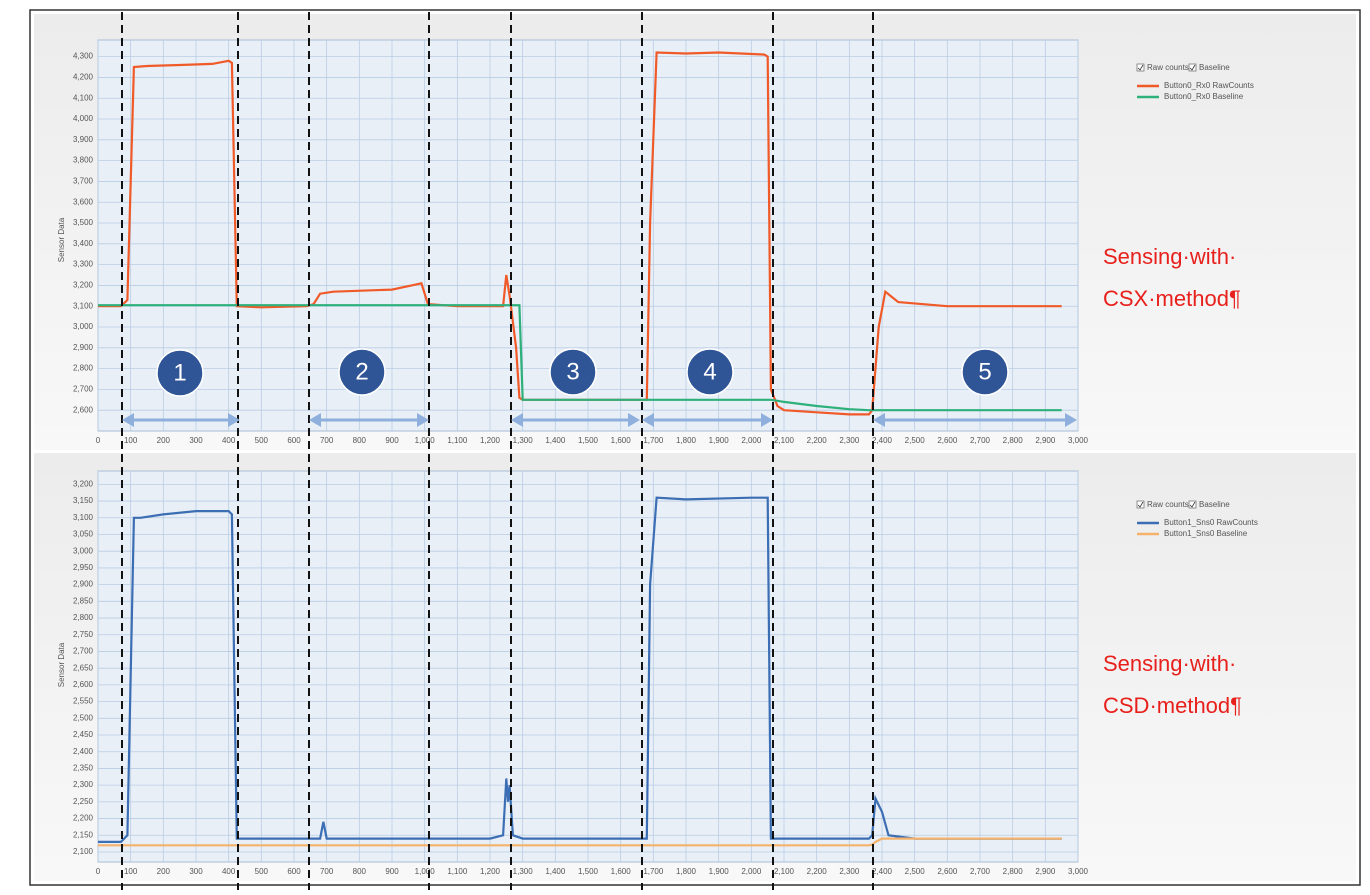  Describe the element at coordinates (83, 500) in the screenshot. I see `y-tick-label: 3,150` at that location.